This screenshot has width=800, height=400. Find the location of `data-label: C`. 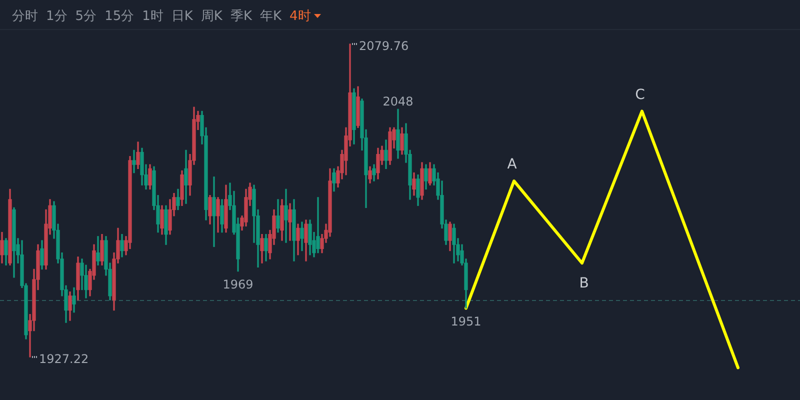

data-label: C is located at coordinates (640, 94).